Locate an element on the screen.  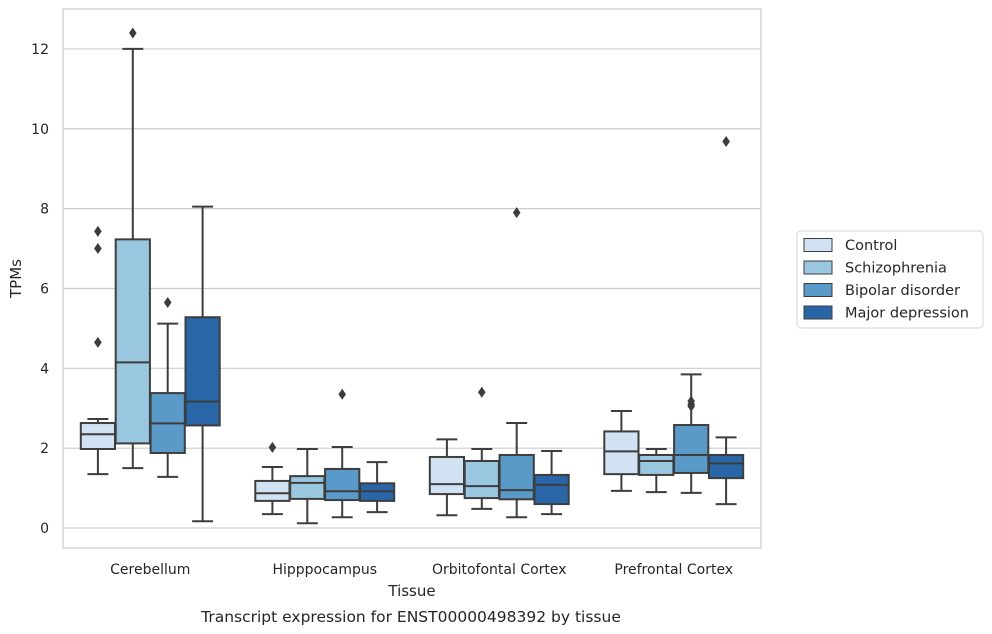
x-tick-label-1: Hipppocampus is located at coordinates (324, 570).